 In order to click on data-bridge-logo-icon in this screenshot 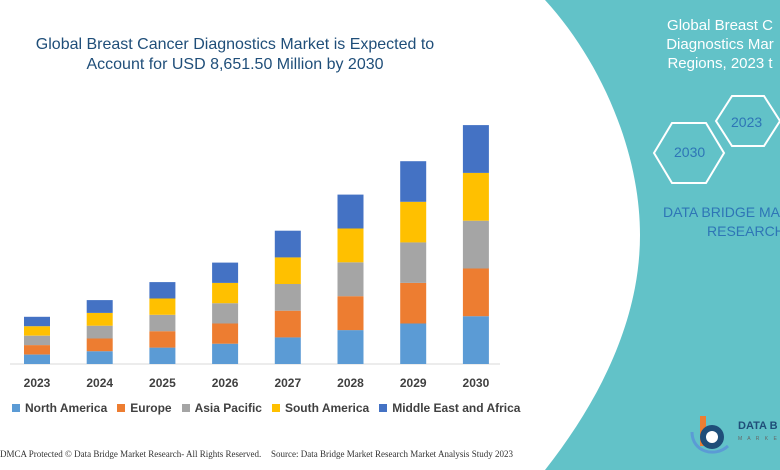, I will do `click(710, 435)`.